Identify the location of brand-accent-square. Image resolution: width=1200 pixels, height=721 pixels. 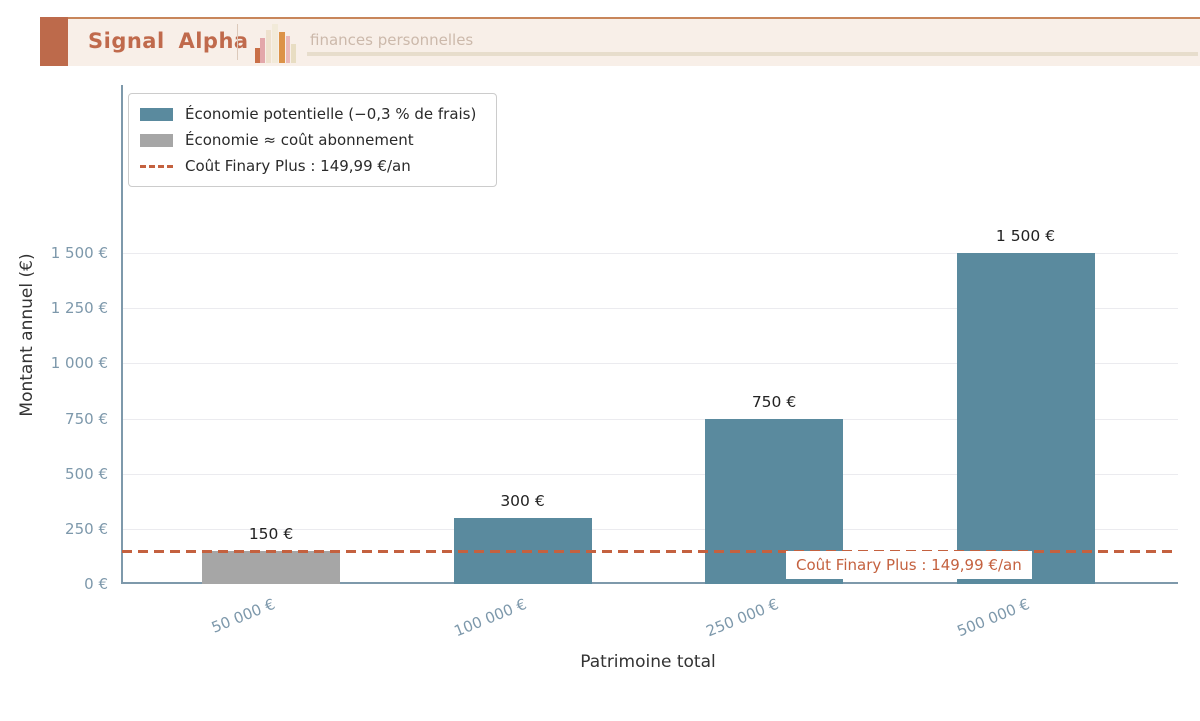
(54, 41).